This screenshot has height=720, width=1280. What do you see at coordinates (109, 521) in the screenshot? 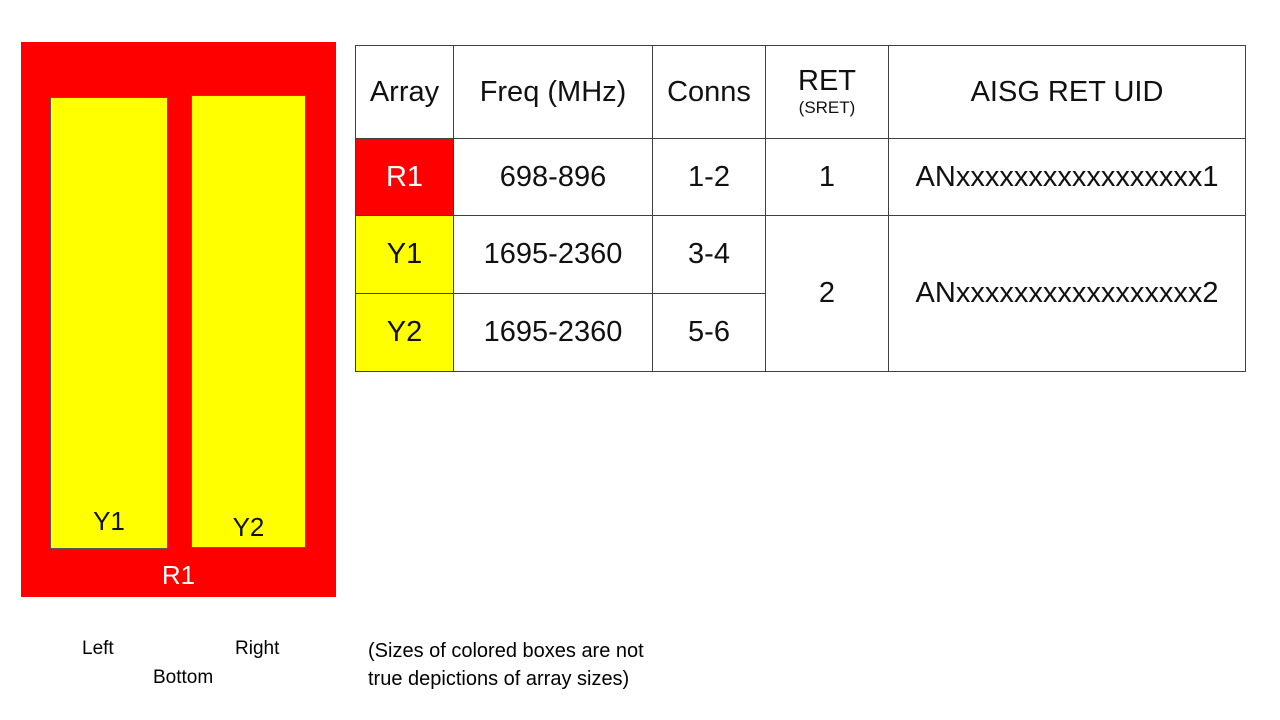
I see `array-label-y1: Y1` at bounding box center [109, 521].